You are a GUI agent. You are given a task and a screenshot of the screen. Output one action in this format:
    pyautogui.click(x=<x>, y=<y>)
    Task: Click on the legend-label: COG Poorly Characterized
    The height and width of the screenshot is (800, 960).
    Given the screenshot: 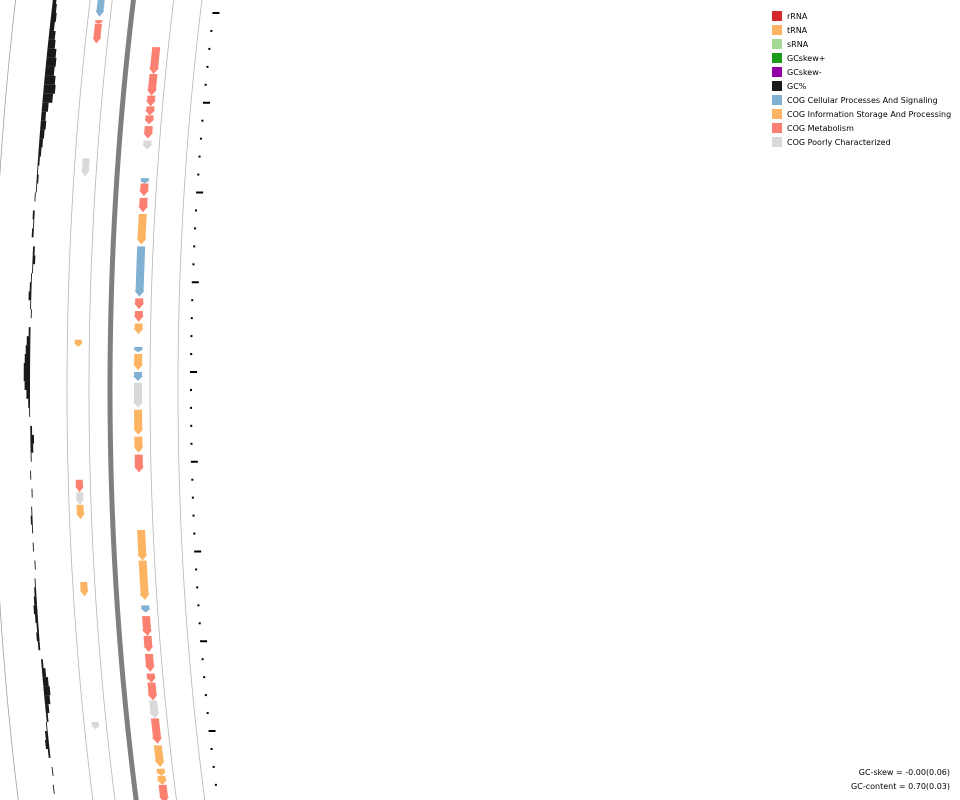 What is the action you would take?
    pyautogui.click(x=839, y=142)
    